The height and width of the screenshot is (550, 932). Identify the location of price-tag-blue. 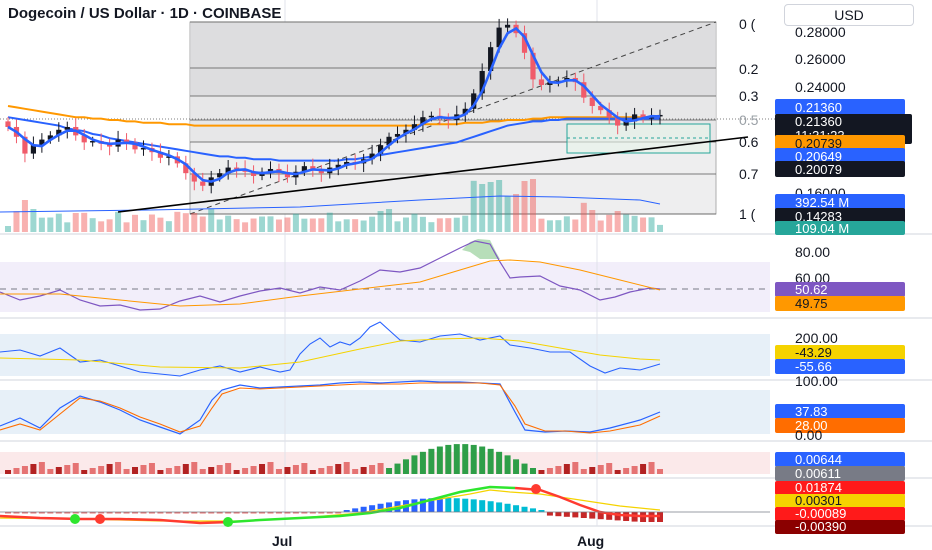
(840, 156).